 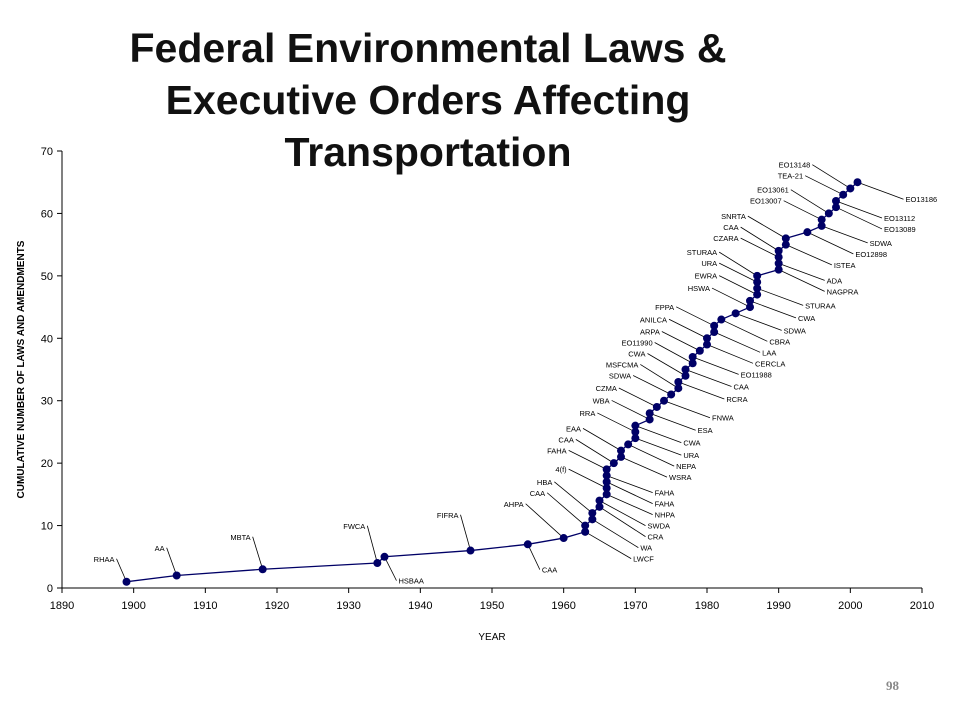 What do you see at coordinates (411, 581) in the screenshot?
I see `point-label: HSBAA` at bounding box center [411, 581].